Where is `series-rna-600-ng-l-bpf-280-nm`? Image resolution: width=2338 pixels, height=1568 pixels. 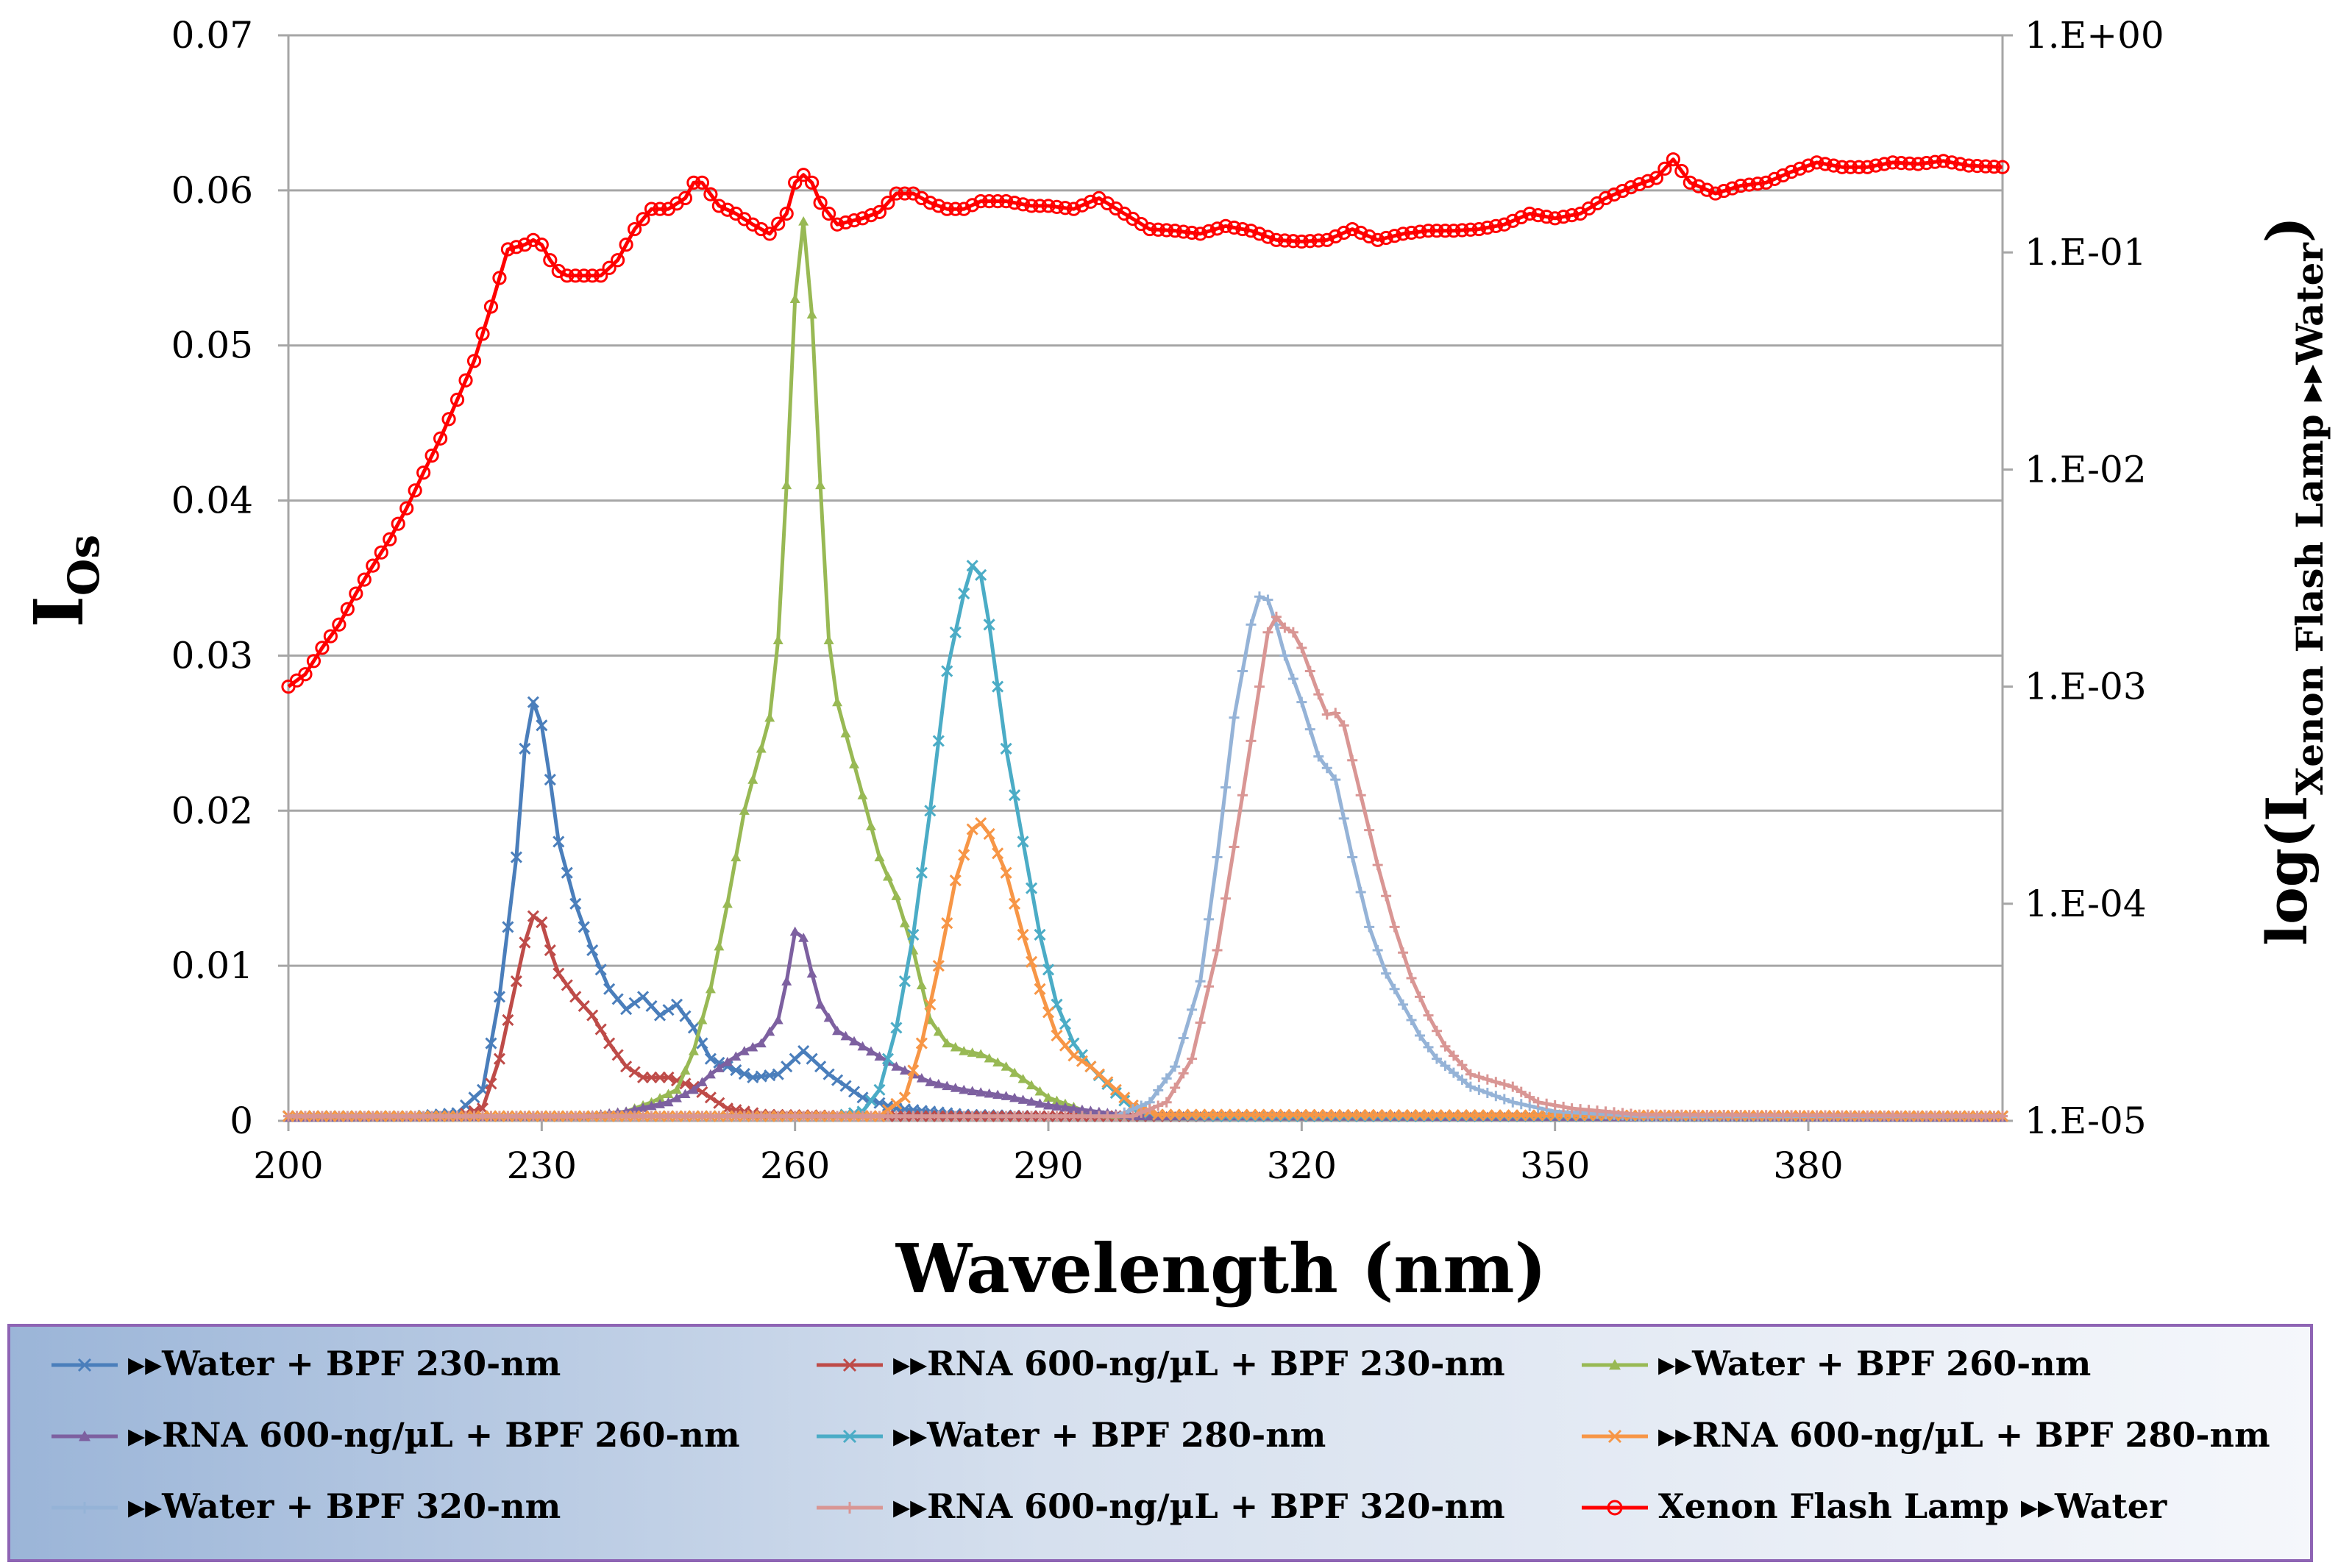 series-rna-600-ng-l-bpf-280-nm is located at coordinates (1145, 969).